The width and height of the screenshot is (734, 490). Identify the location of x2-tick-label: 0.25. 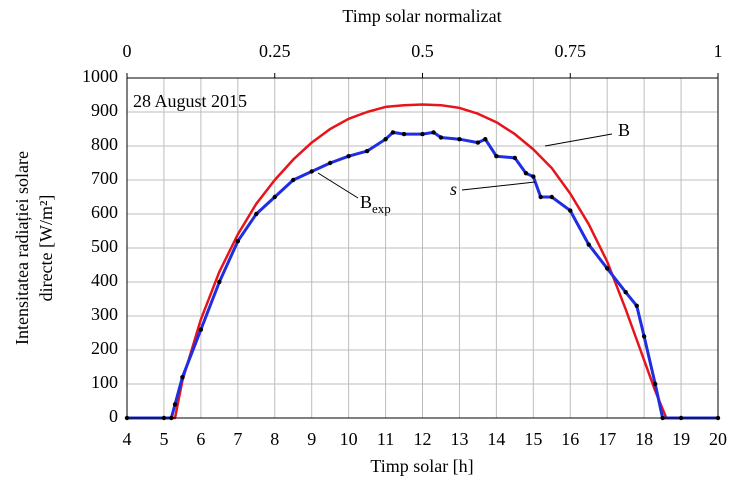
(275, 51).